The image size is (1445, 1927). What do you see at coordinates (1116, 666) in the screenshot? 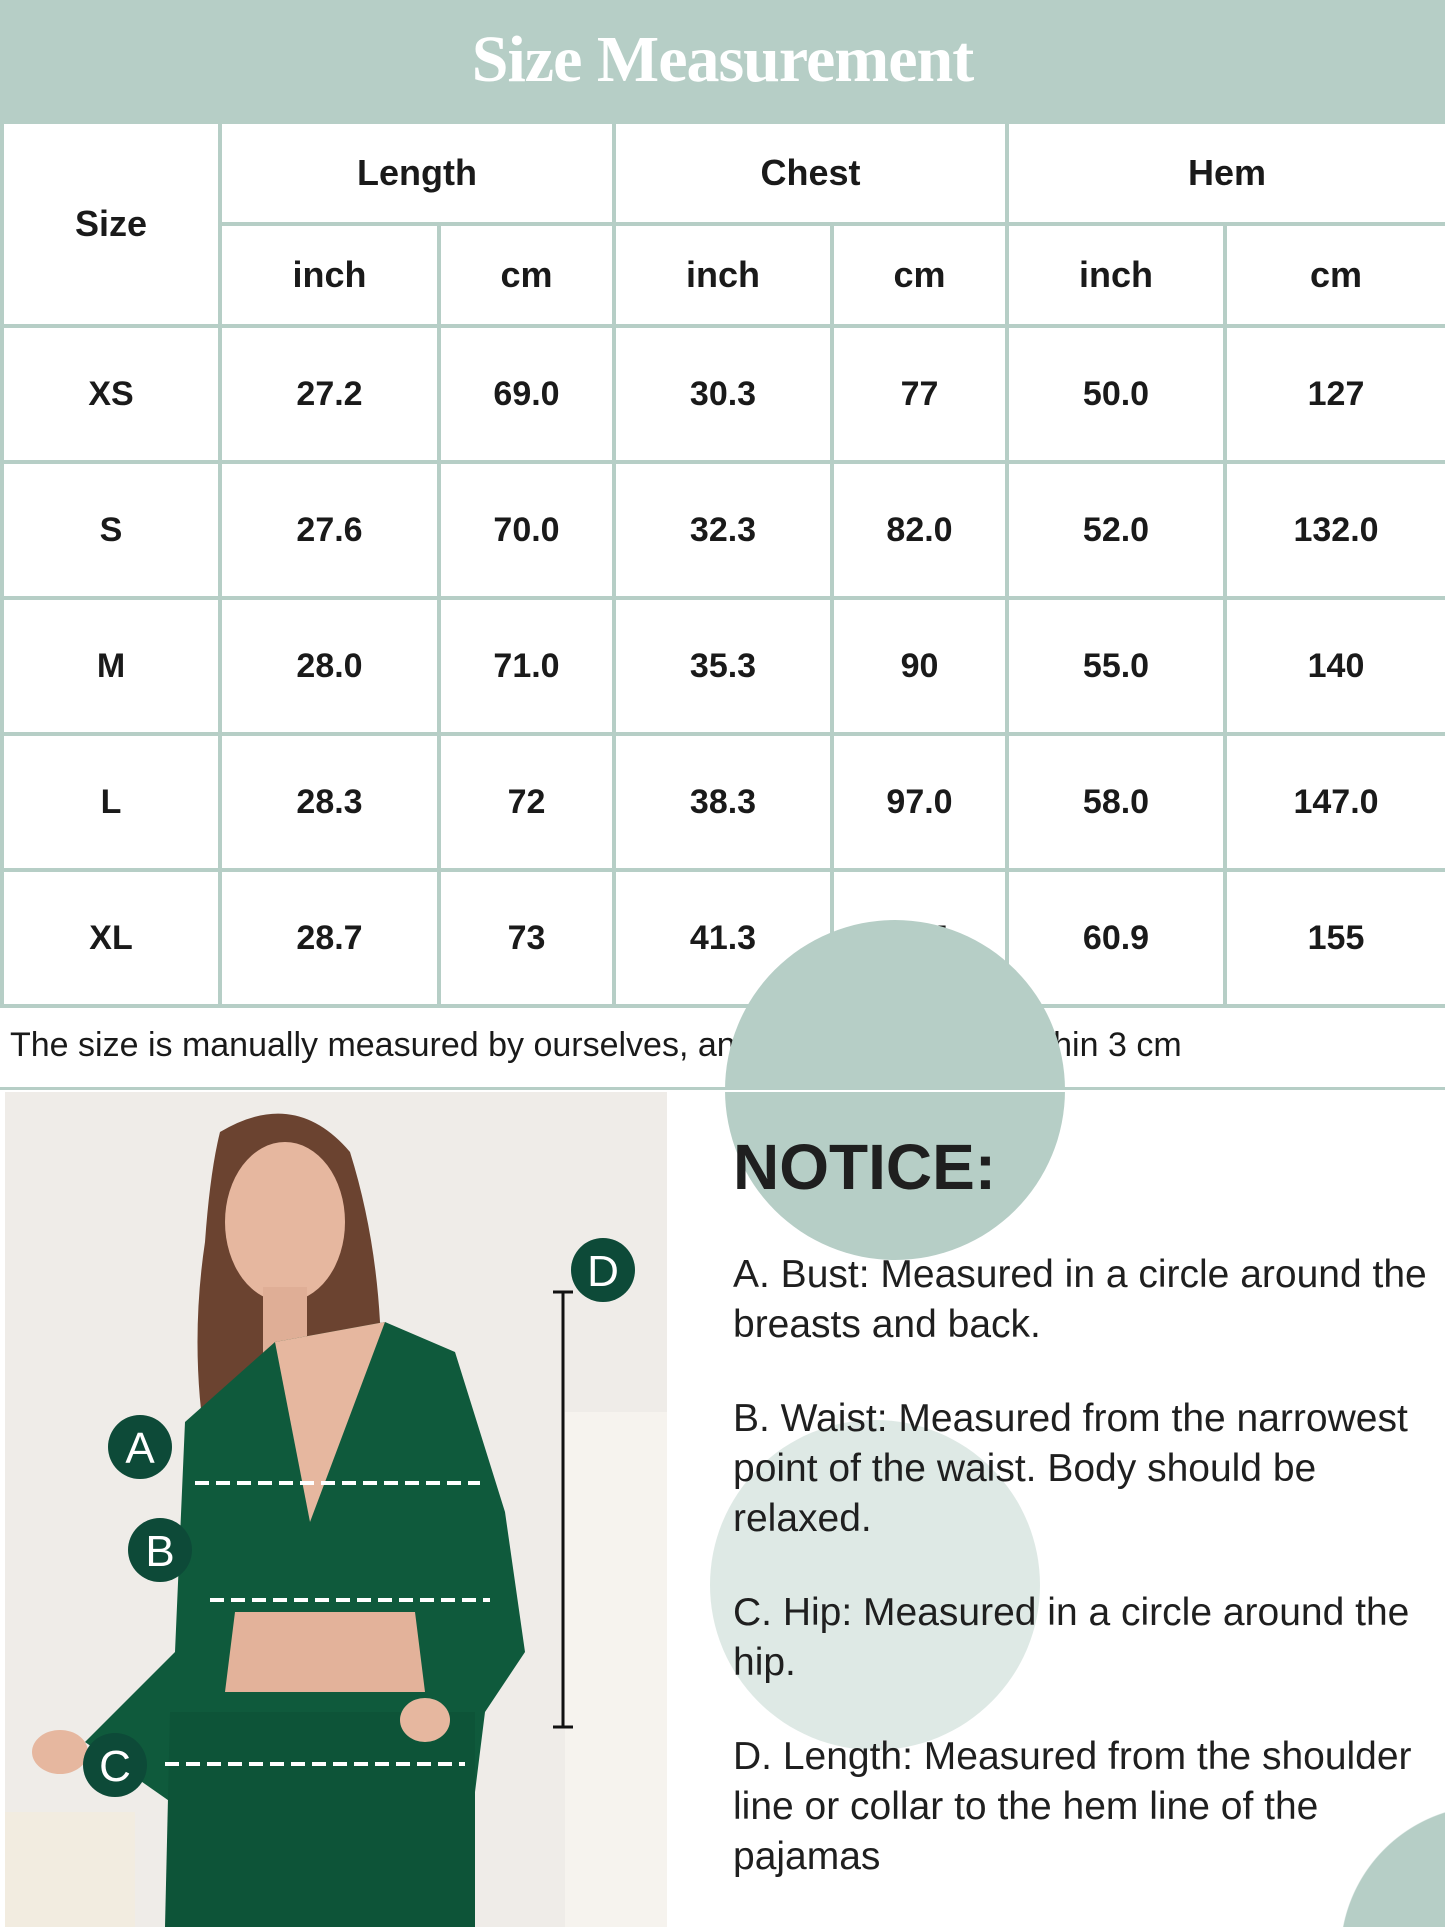
I see `value-cell: 55.0` at bounding box center [1116, 666].